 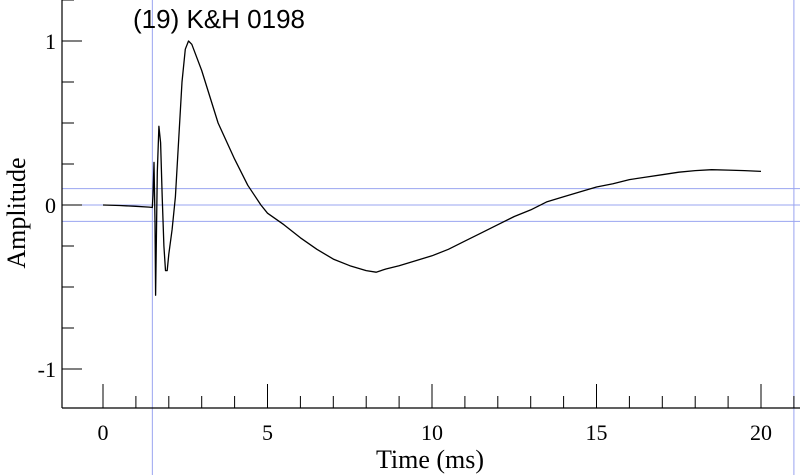 What do you see at coordinates (219, 19) in the screenshot?
I see `chart-title: (19) K&H 0198` at bounding box center [219, 19].